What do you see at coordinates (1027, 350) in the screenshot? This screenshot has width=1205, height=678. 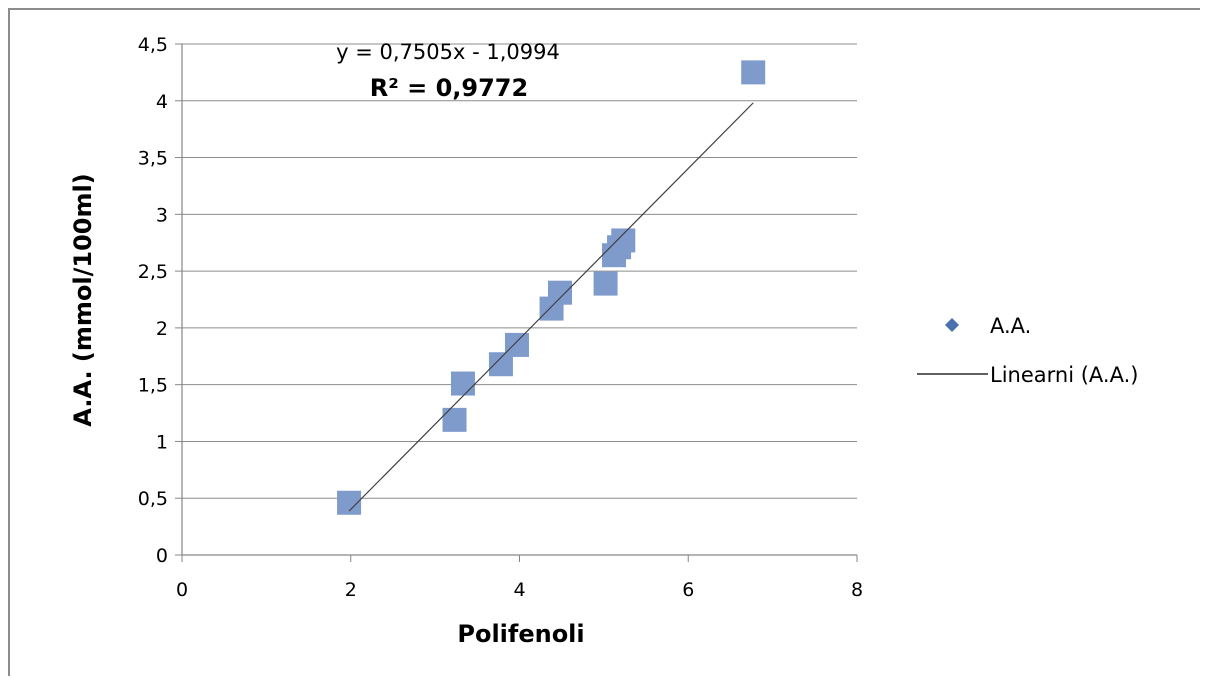 I see `legend: A.A. Linearni (A.A.)` at bounding box center [1027, 350].